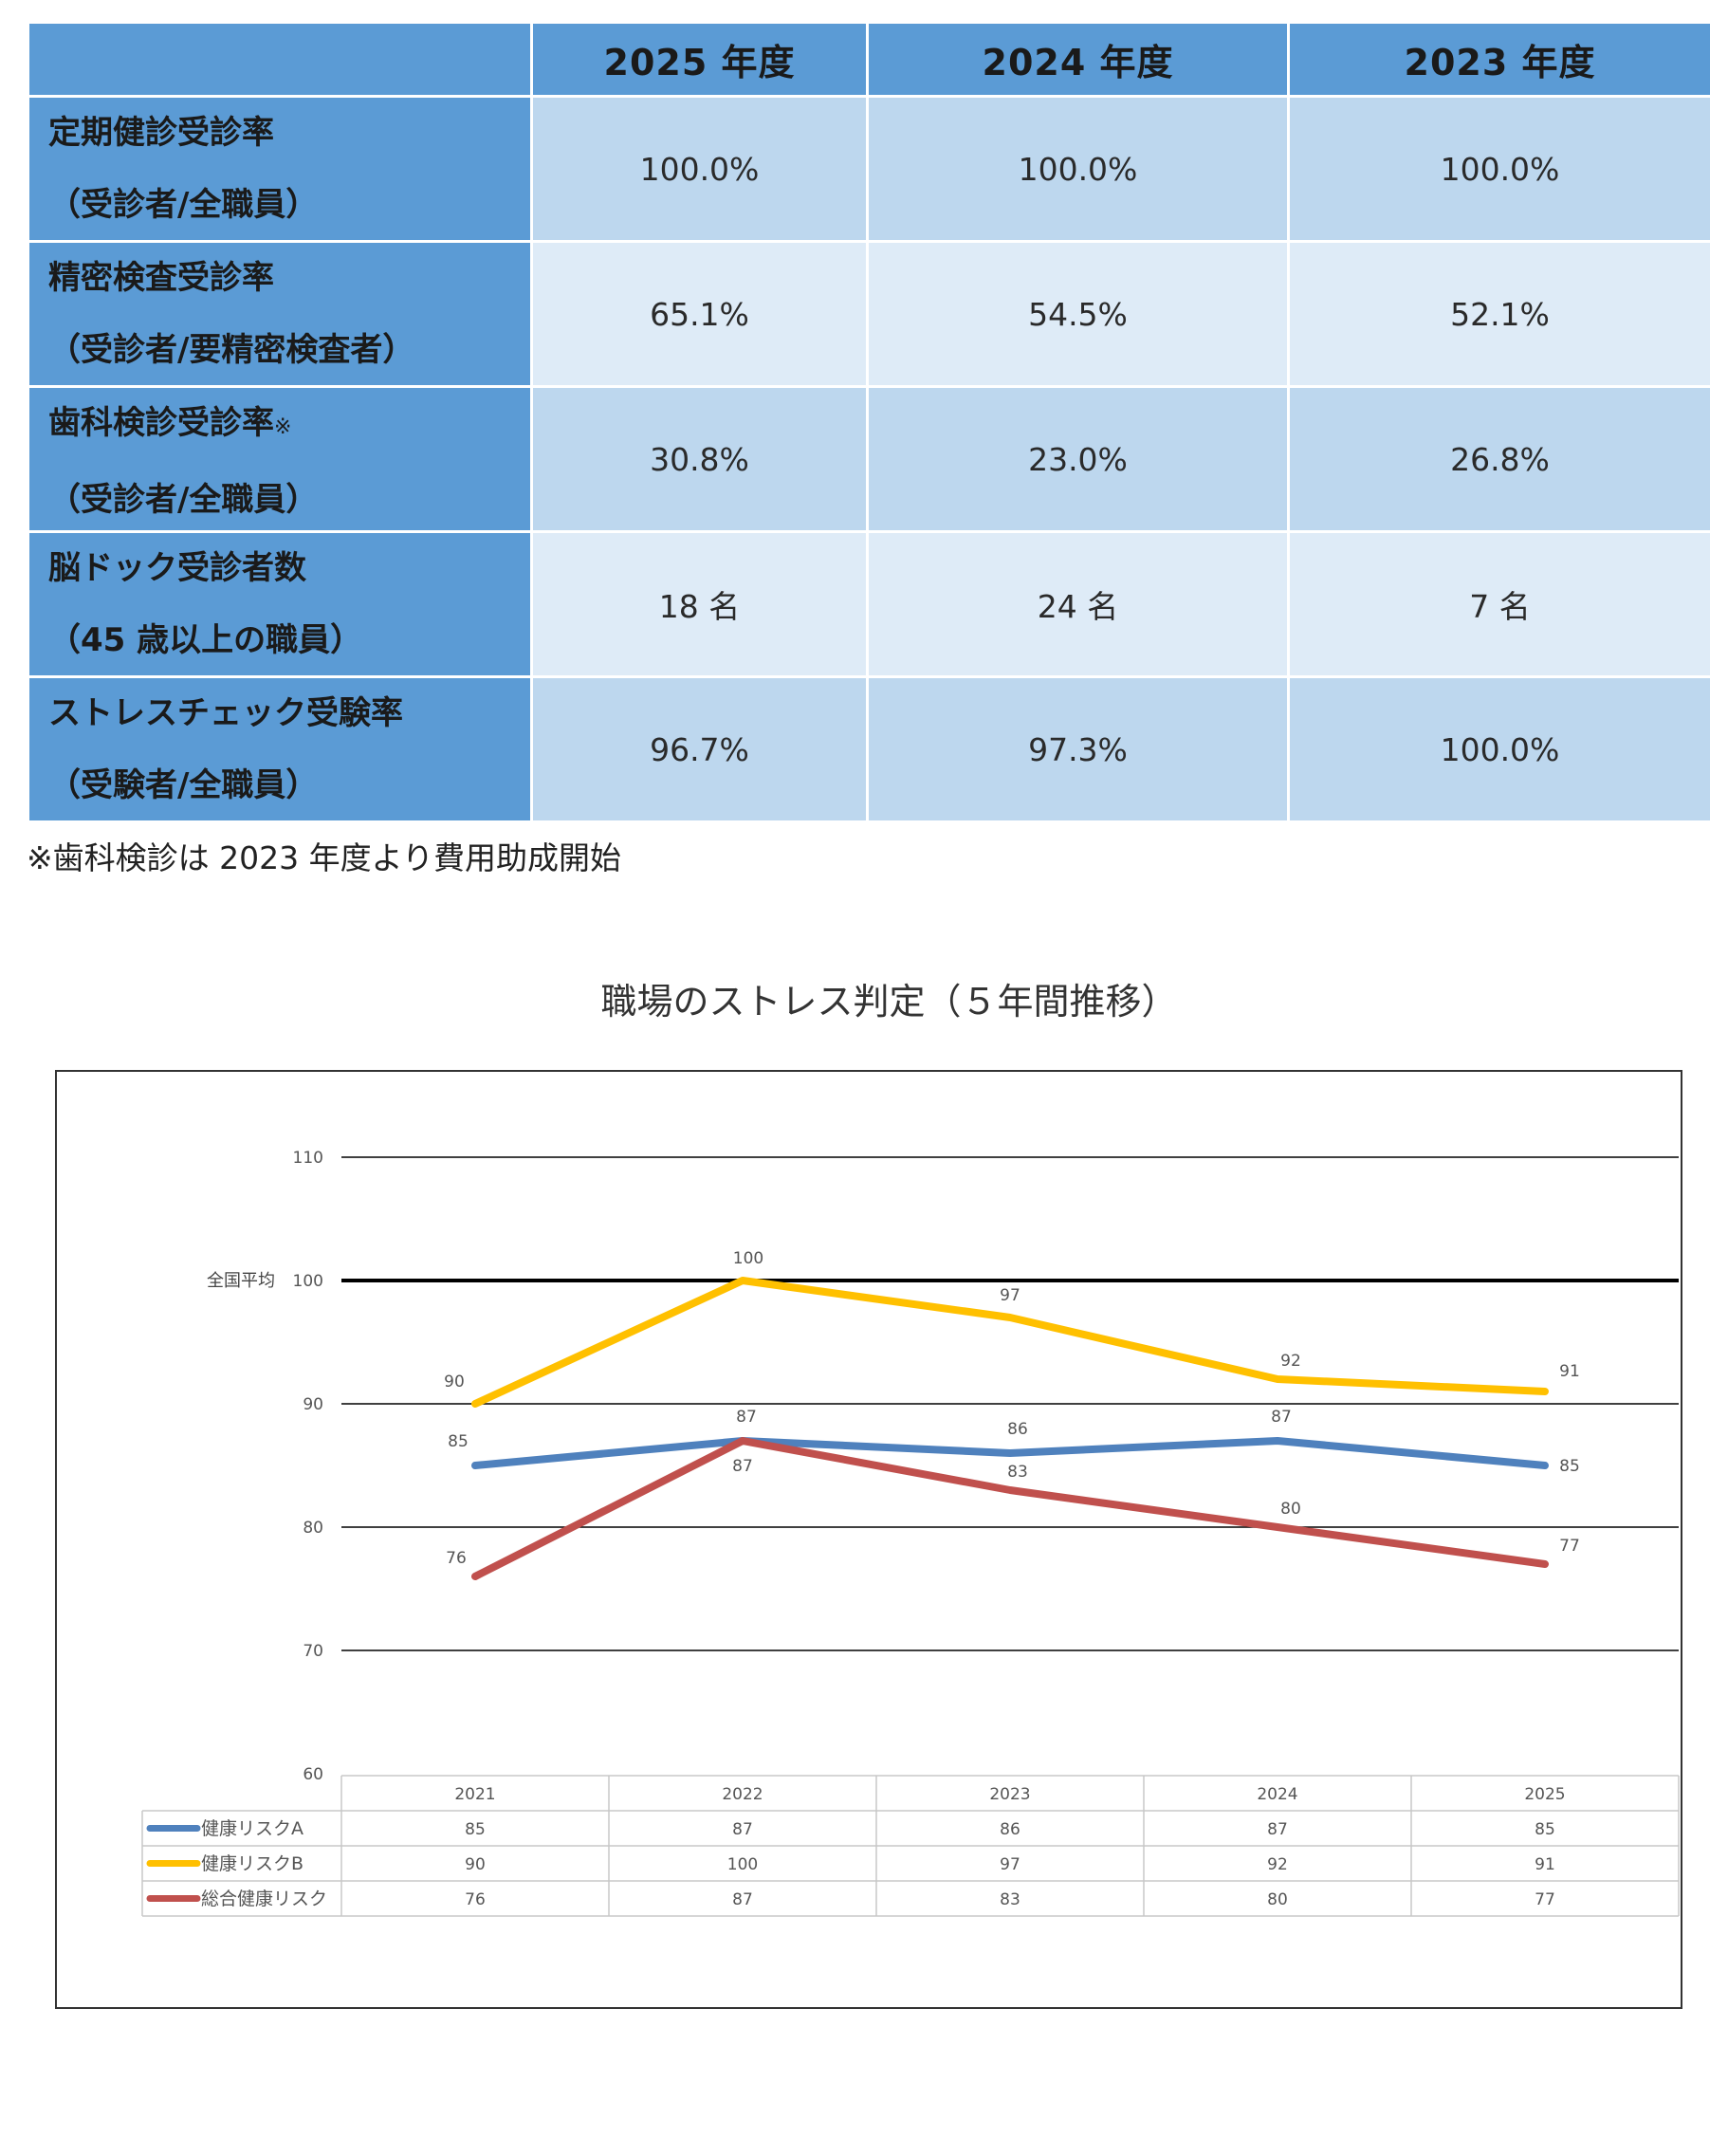 This screenshot has width=1728, height=2156. I want to click on y-tick-label: 60, so click(313, 1774).